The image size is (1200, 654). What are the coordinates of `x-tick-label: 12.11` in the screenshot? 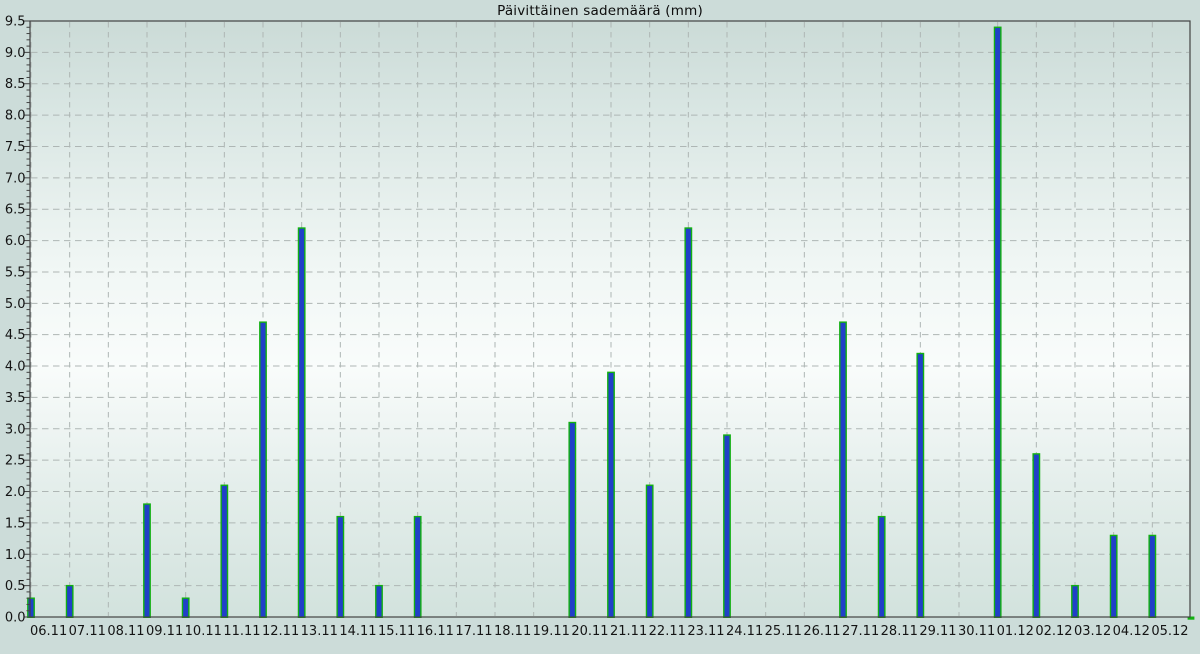 It's located at (280, 631).